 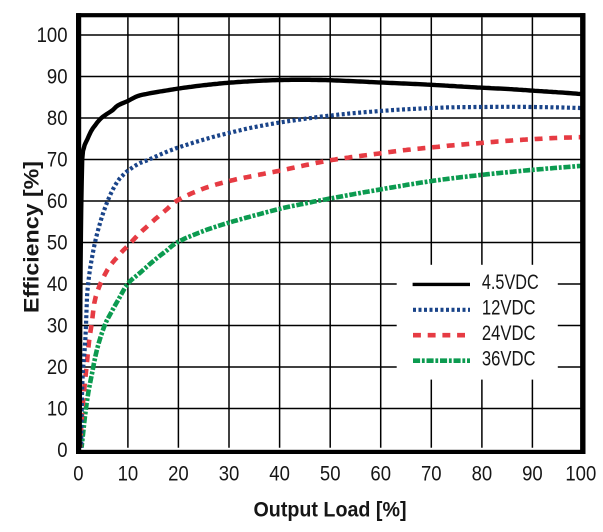 What do you see at coordinates (32, 237) in the screenshot?
I see `svg-text: Efficiency [%]` at bounding box center [32, 237].